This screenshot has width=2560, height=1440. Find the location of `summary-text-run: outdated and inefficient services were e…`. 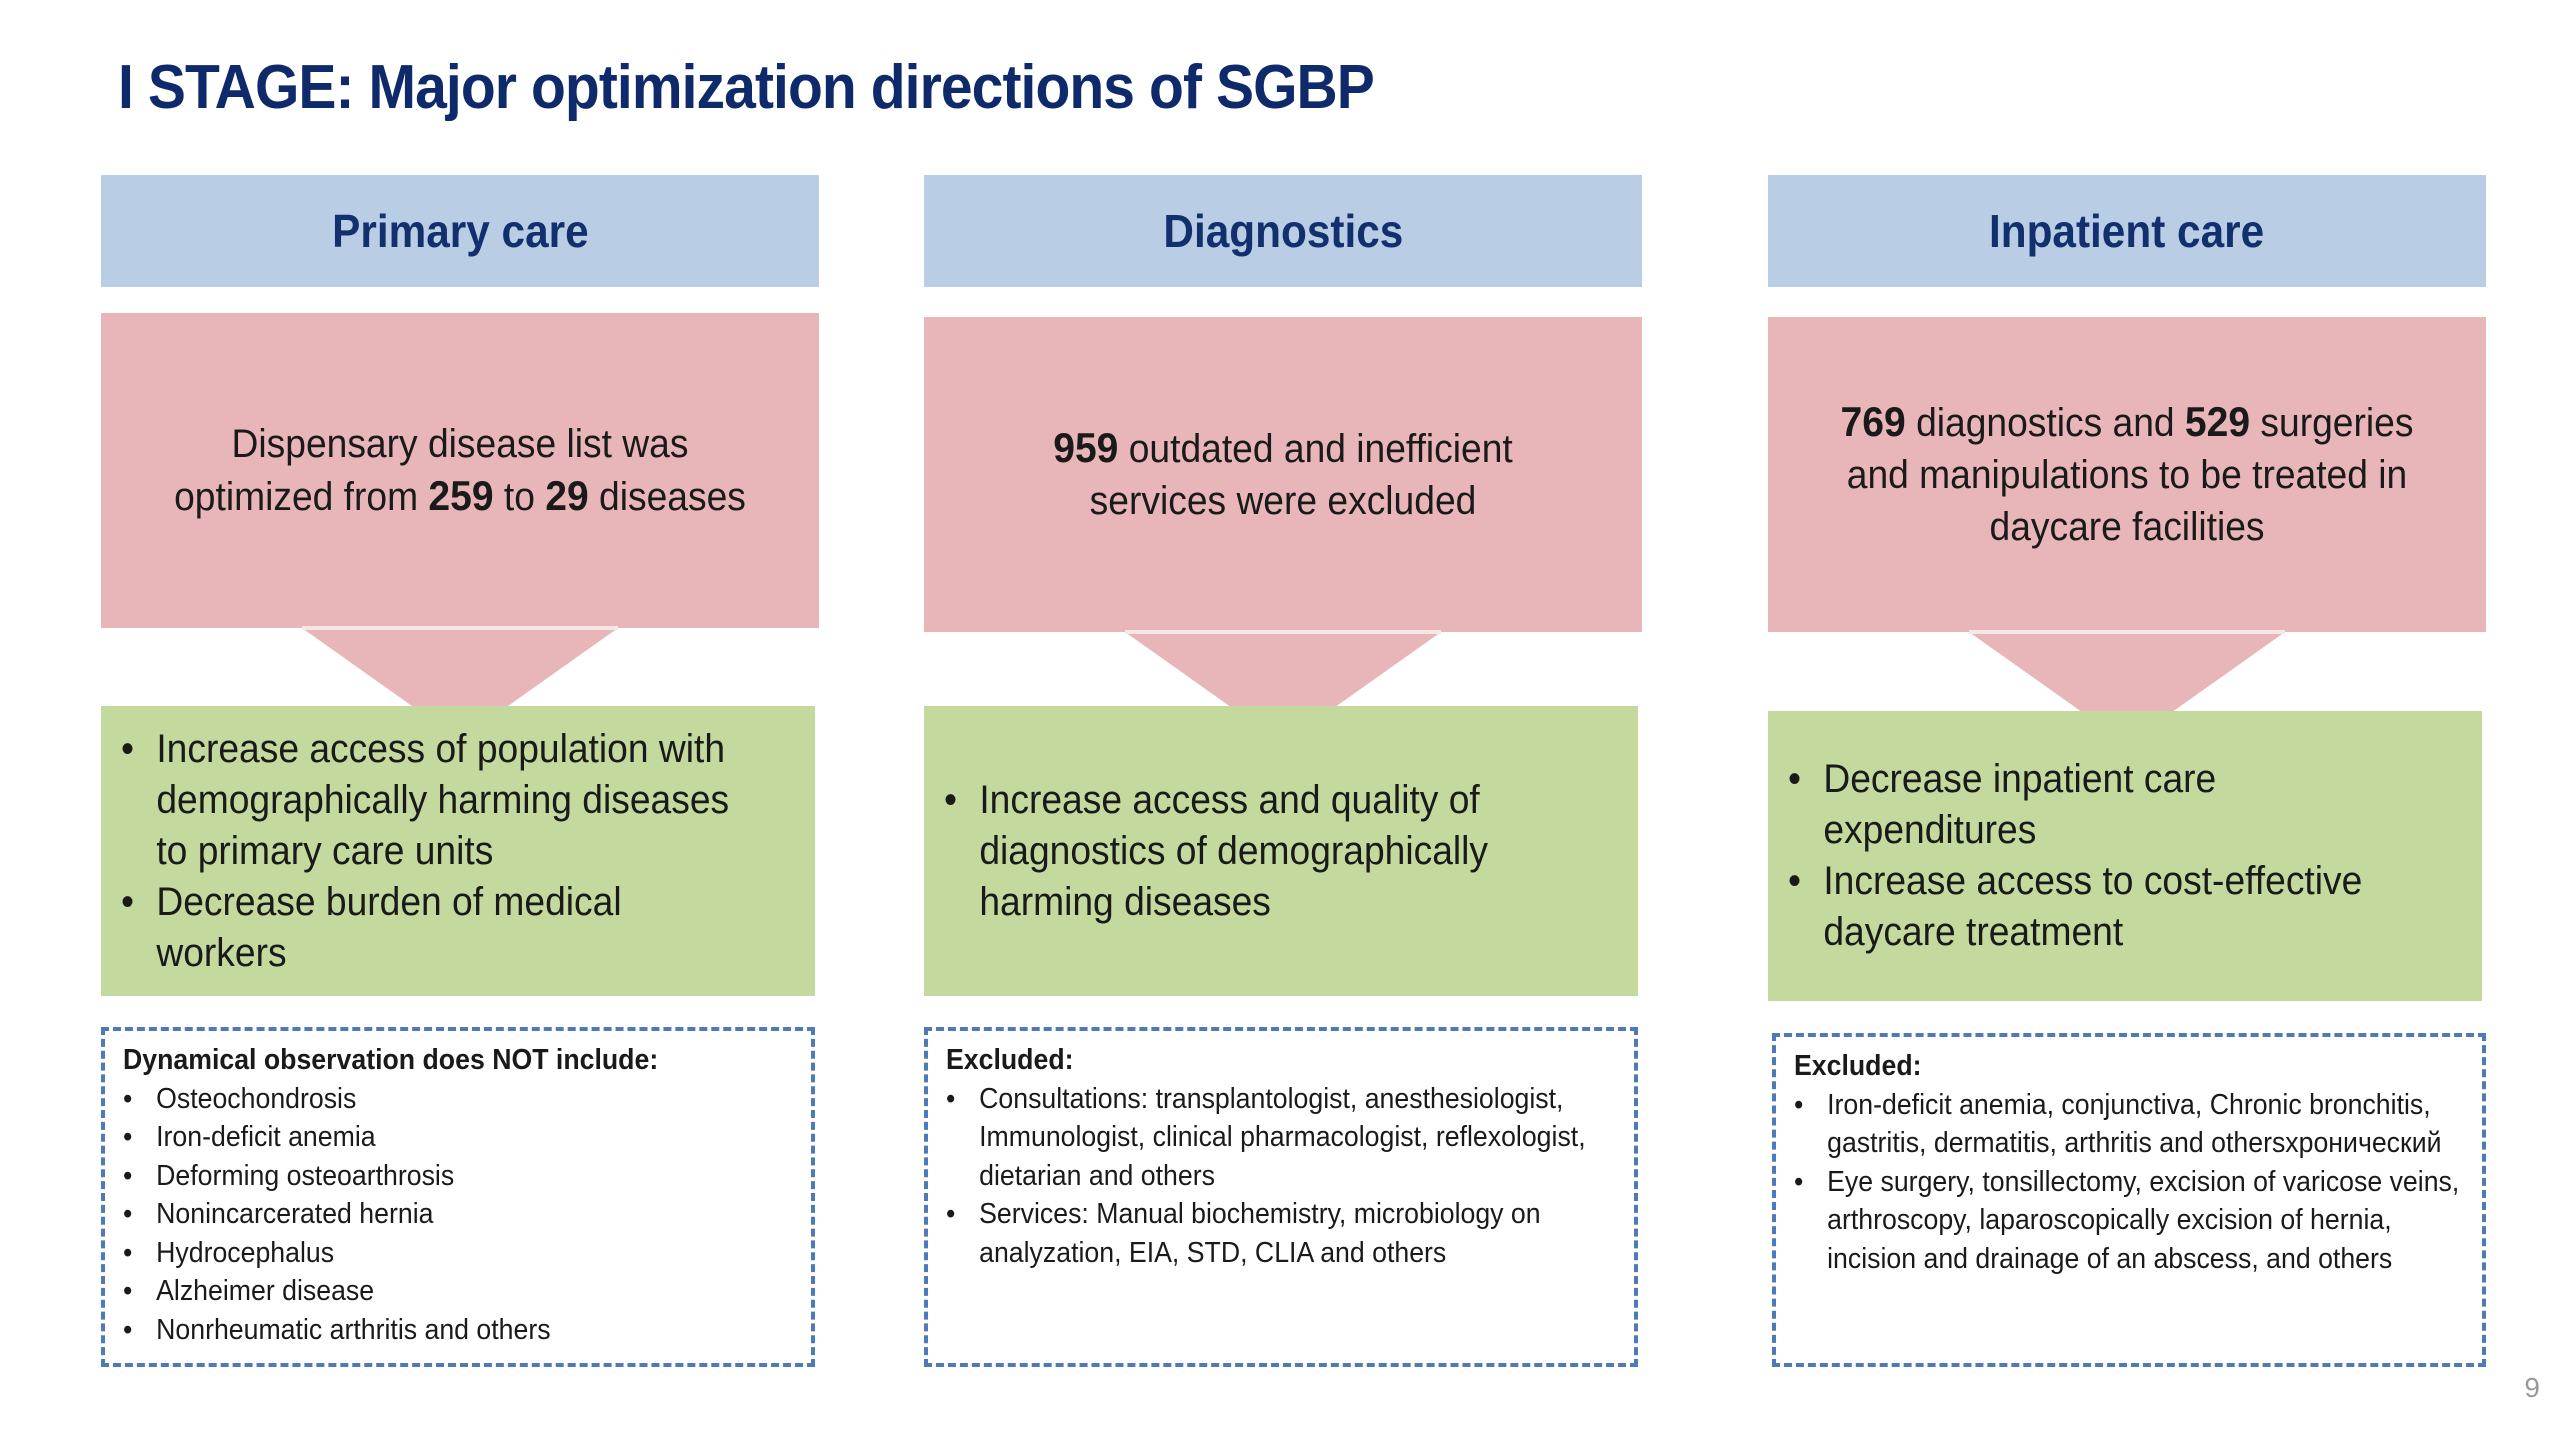

summary-text-run: outdated and inefficient services were e… is located at coordinates (1301, 475).